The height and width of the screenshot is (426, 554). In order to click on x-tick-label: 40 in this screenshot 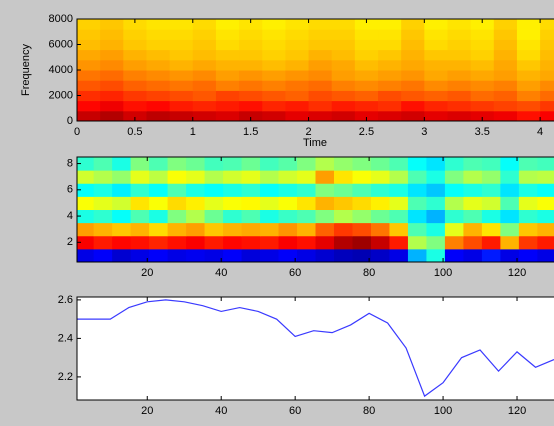, I will do `click(221, 411)`.